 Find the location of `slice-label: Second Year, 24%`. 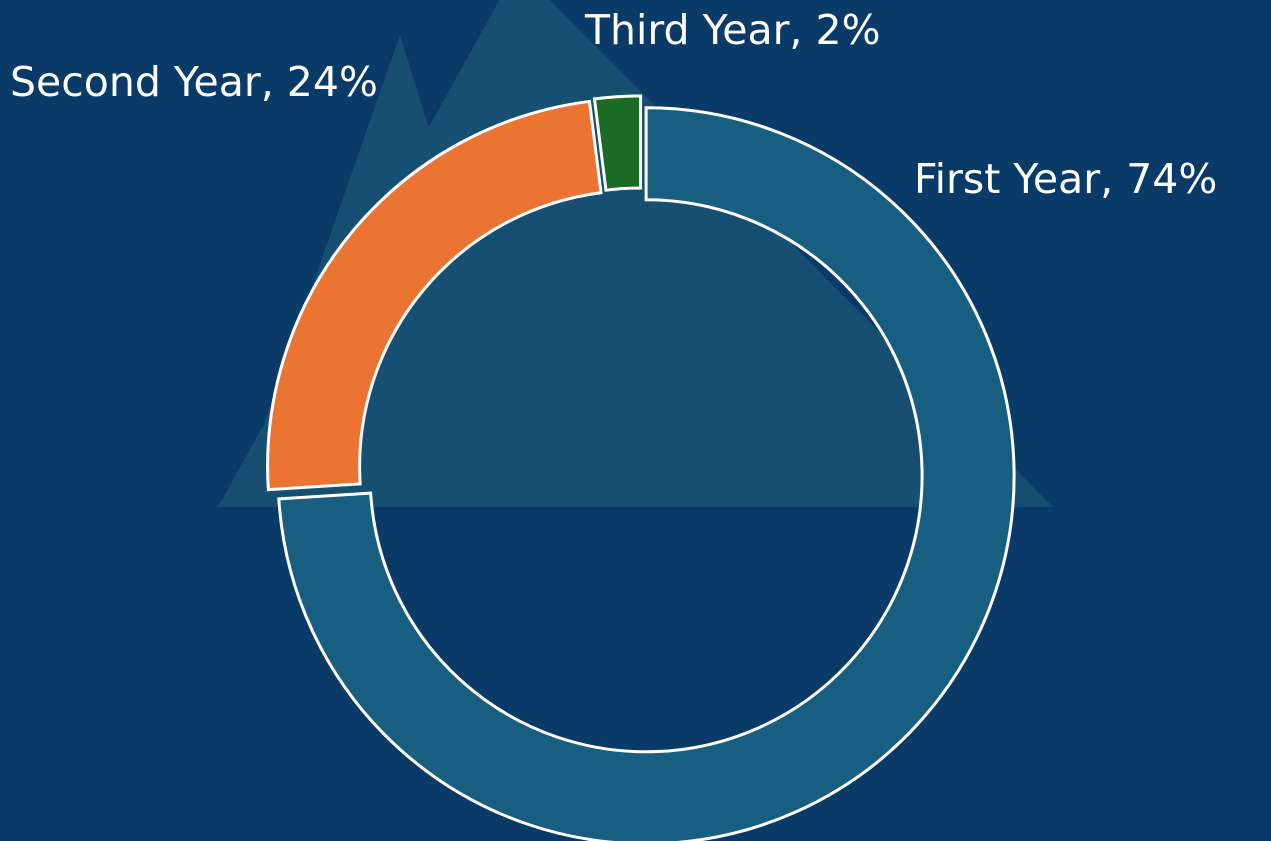

slice-label: Second Year, 24% is located at coordinates (194, 82).